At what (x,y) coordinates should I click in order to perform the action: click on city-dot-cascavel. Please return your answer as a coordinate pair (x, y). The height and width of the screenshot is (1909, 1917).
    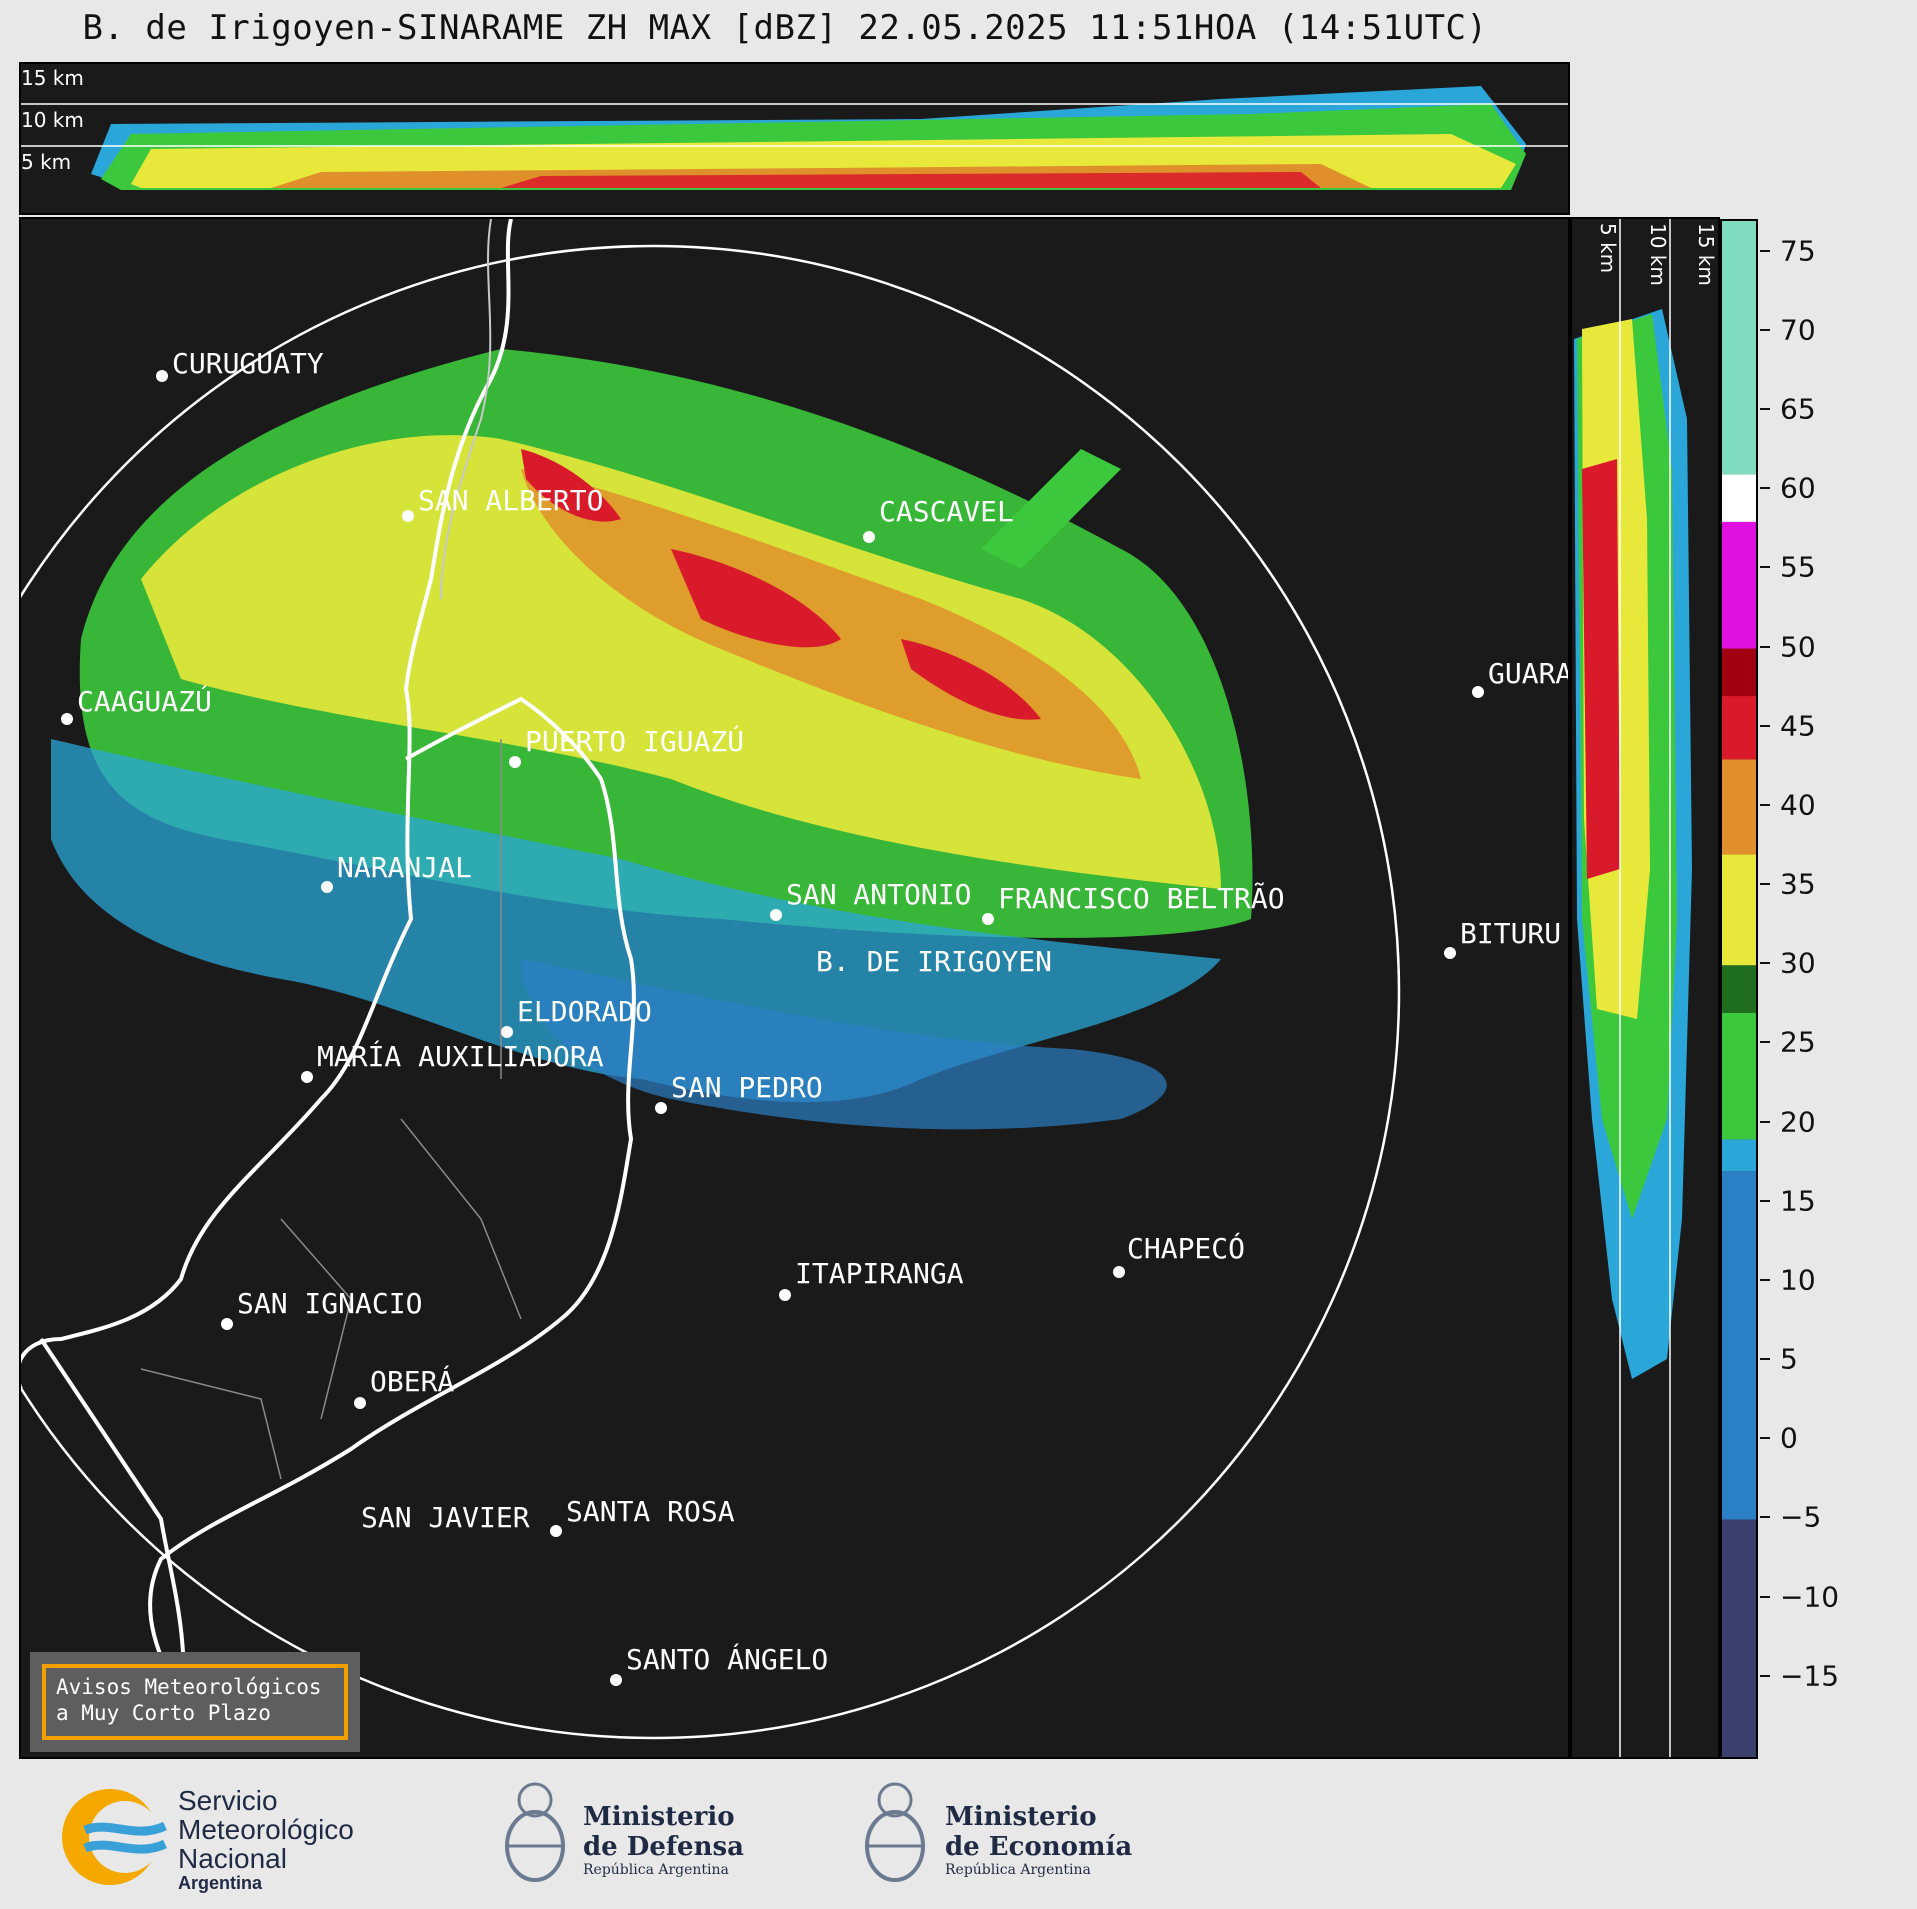
    Looking at the image, I should click on (869, 537).